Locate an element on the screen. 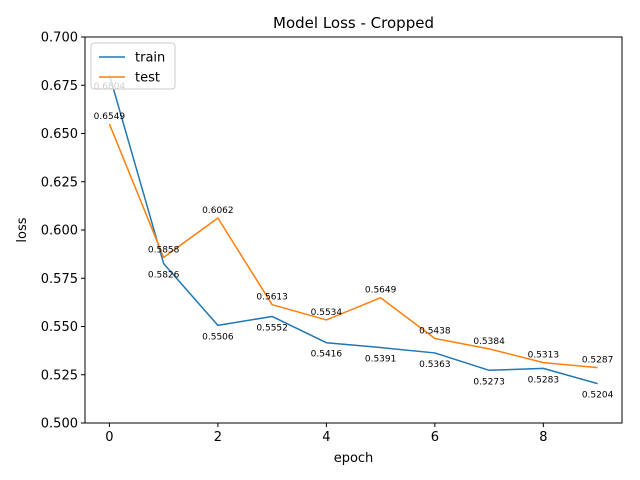 This screenshot has height=480, width=640. y-tick-label: 0.675 is located at coordinates (59, 86).